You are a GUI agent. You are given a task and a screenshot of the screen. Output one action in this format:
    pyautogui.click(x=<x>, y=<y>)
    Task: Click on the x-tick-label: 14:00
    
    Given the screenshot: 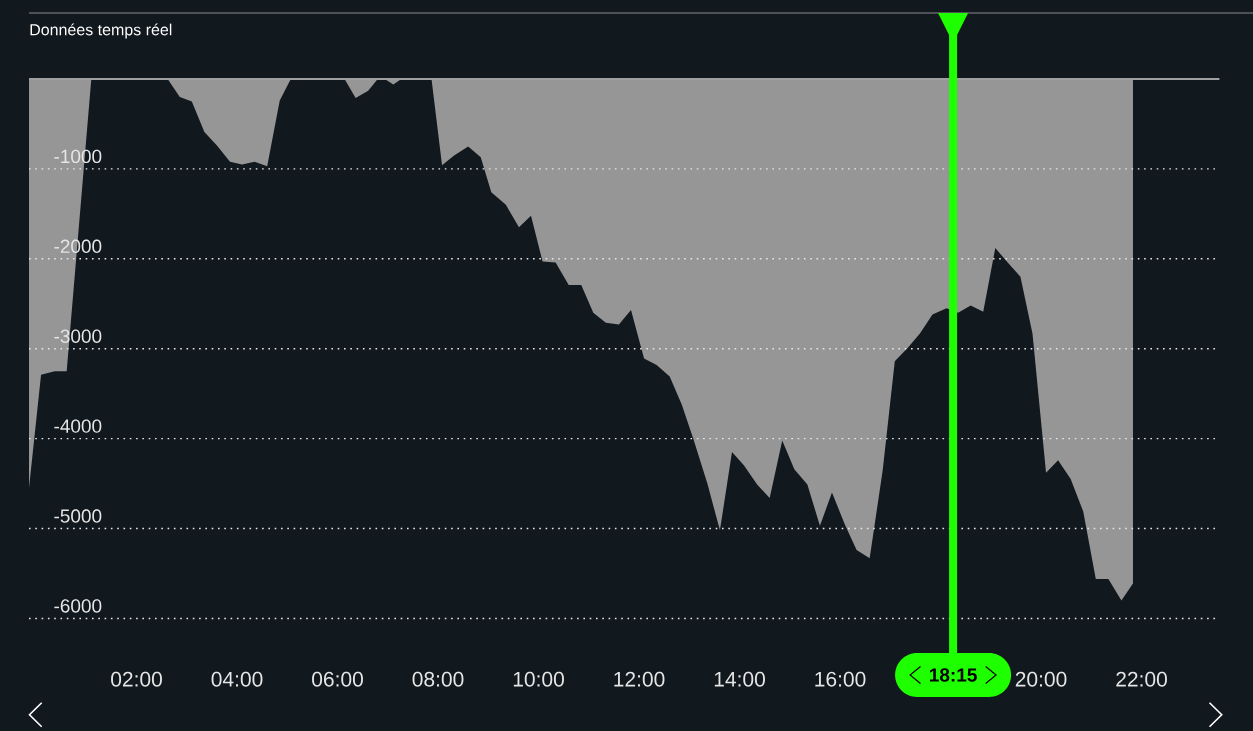 What is the action you would take?
    pyautogui.click(x=739, y=679)
    